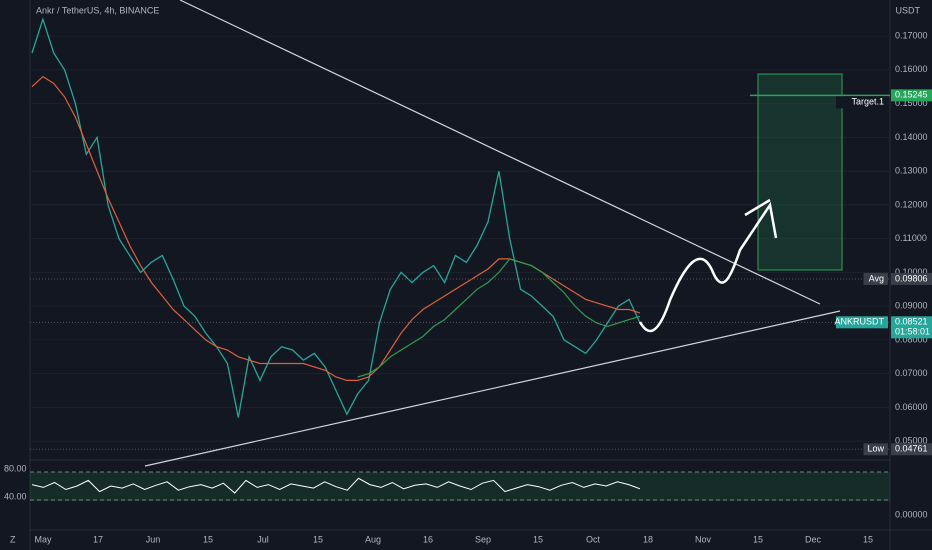  Describe the element at coordinates (263, 539) in the screenshot. I see `x-tick-label: Jul` at that location.